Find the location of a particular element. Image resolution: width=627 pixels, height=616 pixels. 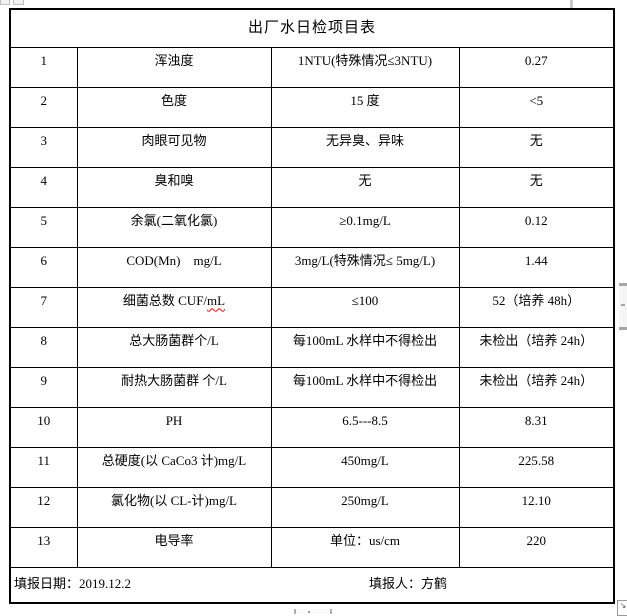

row-number-cell: 1 is located at coordinates (43, 67).